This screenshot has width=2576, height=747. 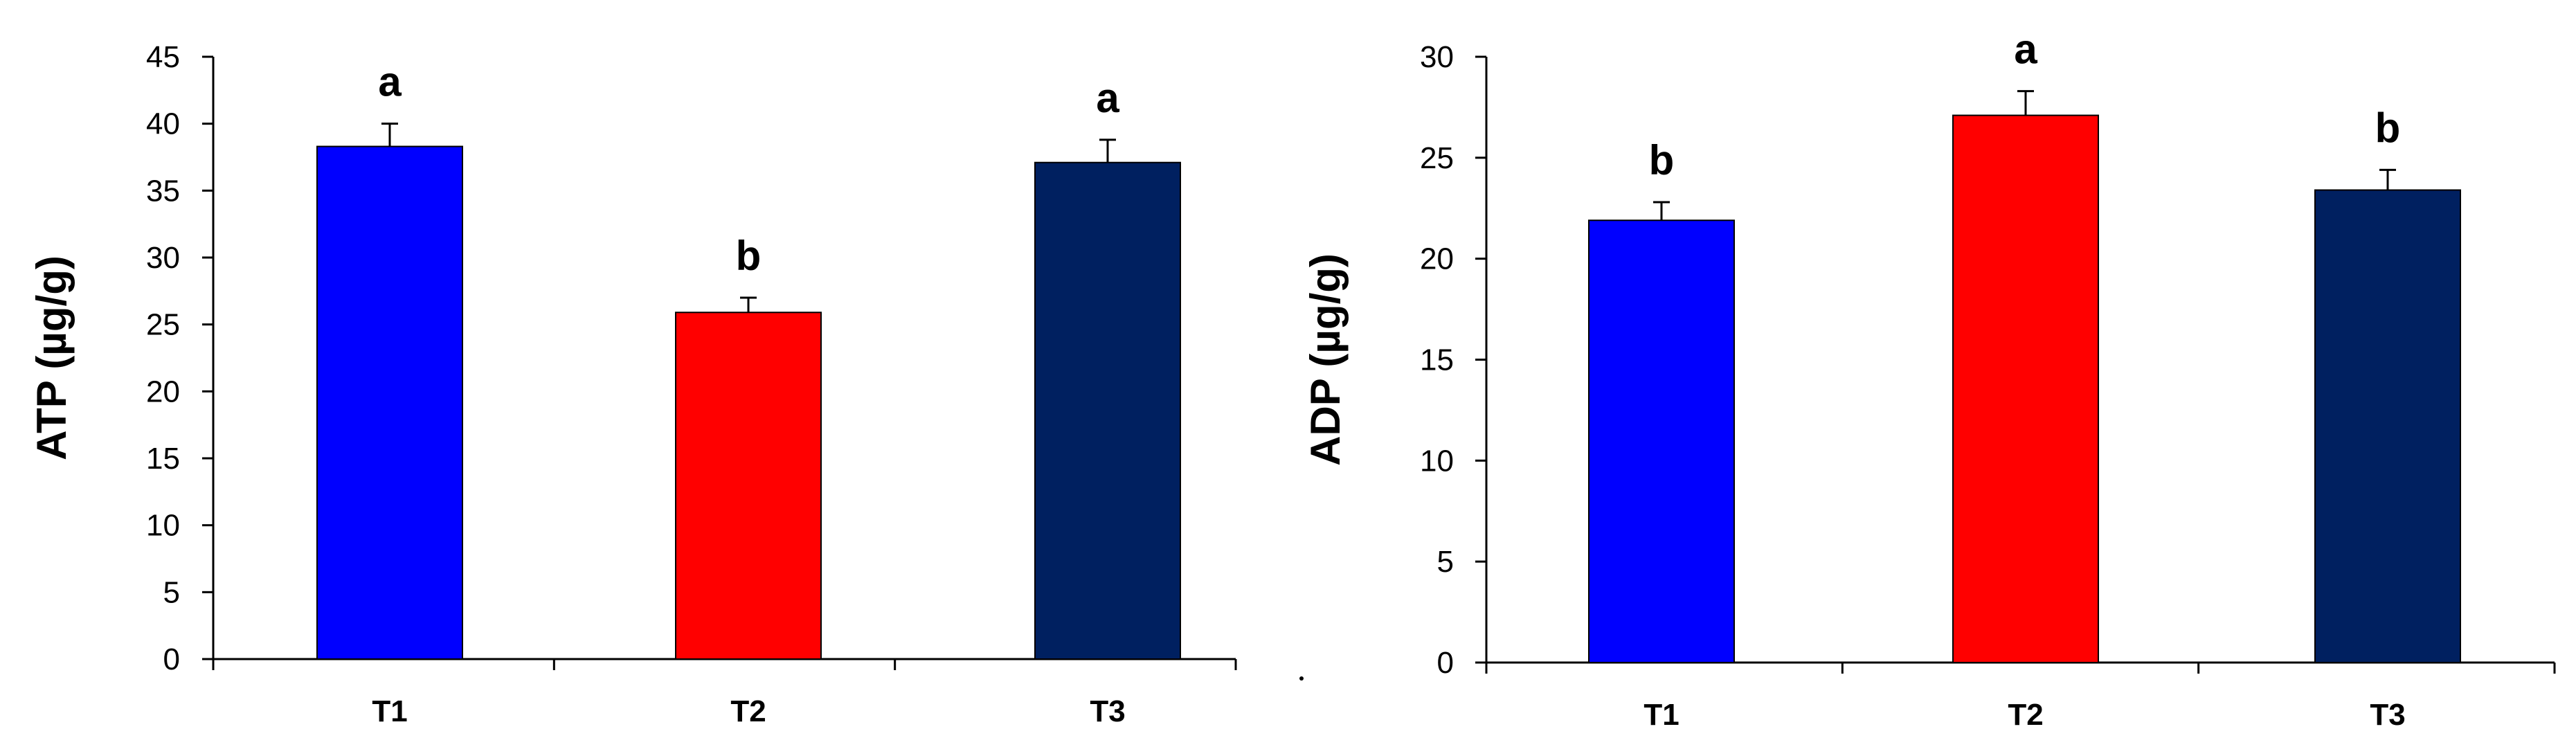 What do you see at coordinates (1325, 359) in the screenshot?
I see `y-axis-title: ADP (µg/g)` at bounding box center [1325, 359].